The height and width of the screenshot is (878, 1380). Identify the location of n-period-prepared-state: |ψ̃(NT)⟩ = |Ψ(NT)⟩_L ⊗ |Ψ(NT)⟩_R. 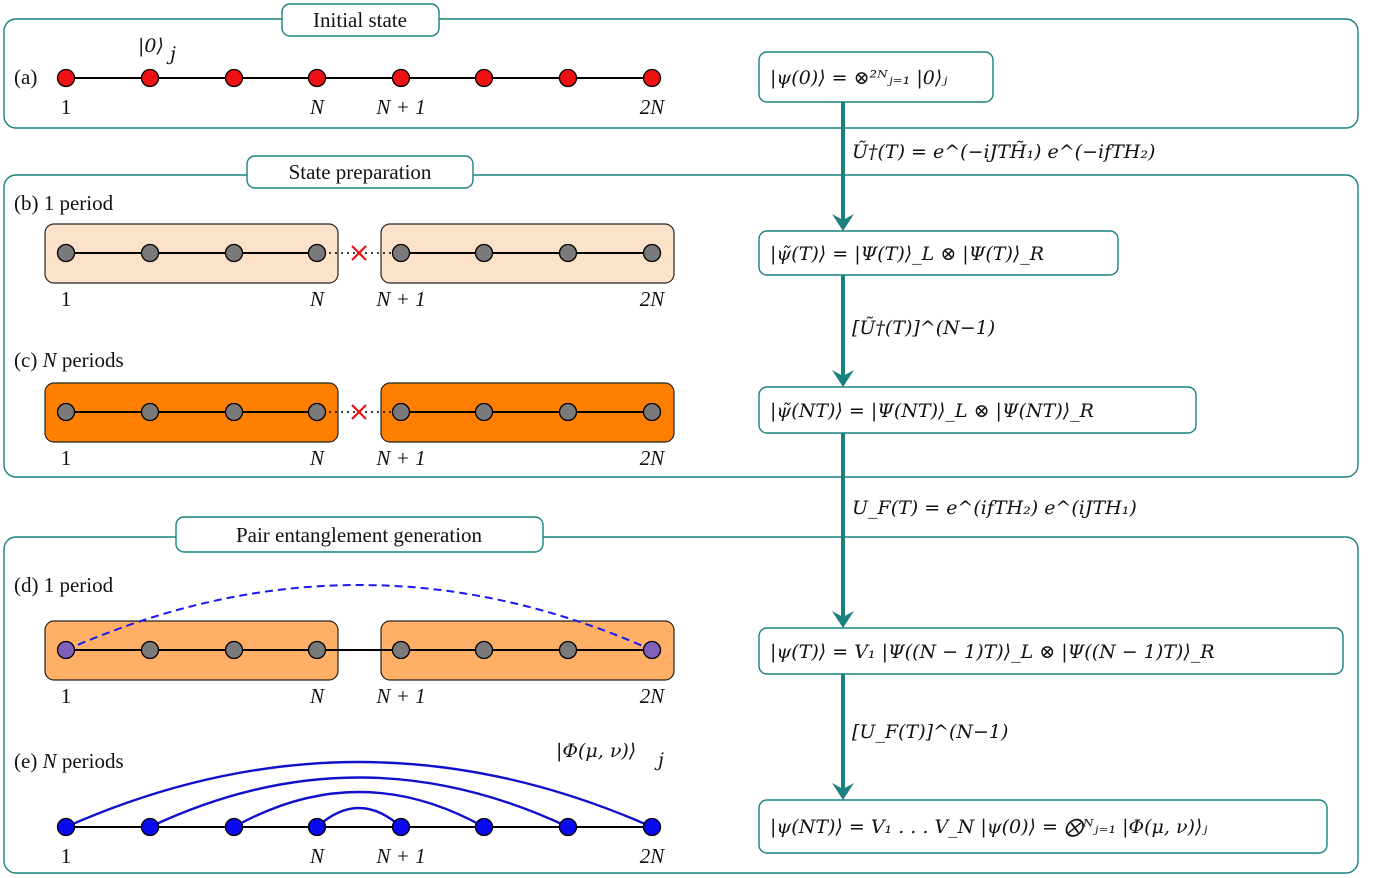
(932, 411).